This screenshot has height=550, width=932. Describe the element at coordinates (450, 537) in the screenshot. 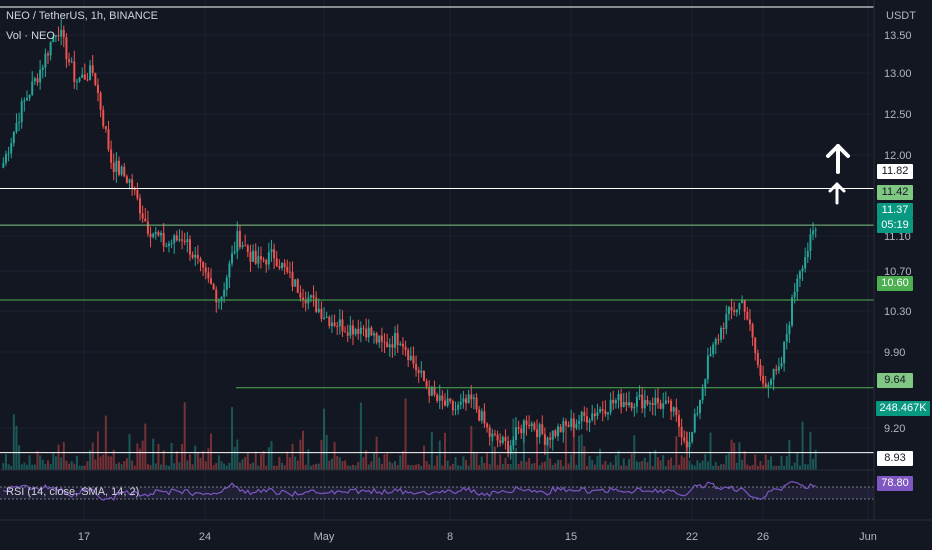

I see `time-tick-label: 8` at that location.